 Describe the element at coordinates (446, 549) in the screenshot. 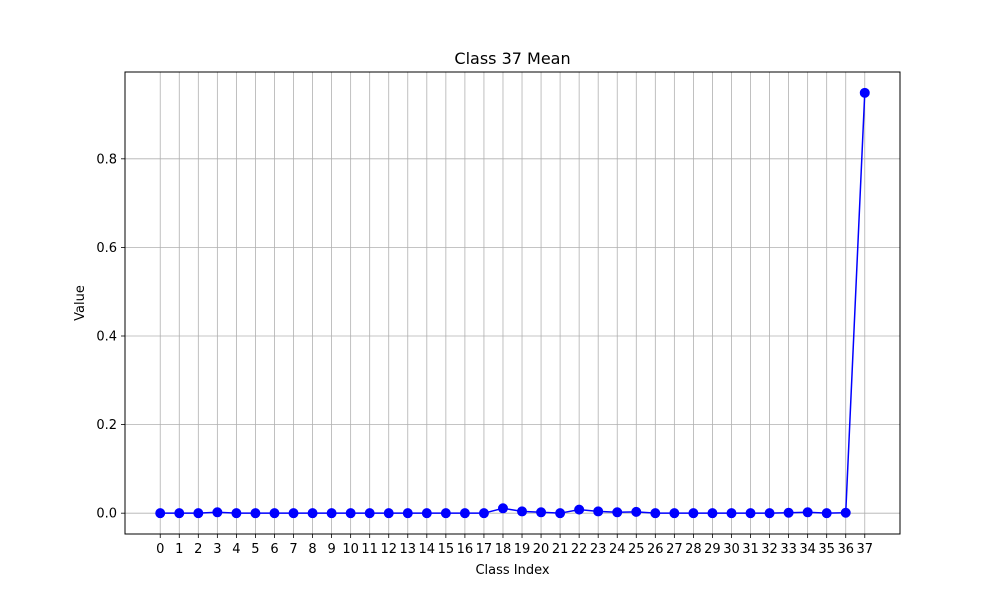

I see `x-tick-label: 15` at that location.